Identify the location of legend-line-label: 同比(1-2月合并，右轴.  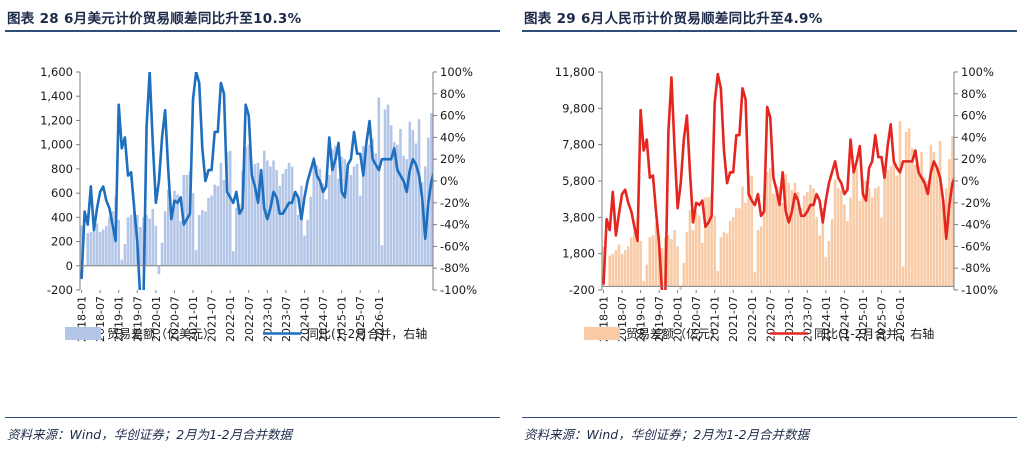
(874, 333).